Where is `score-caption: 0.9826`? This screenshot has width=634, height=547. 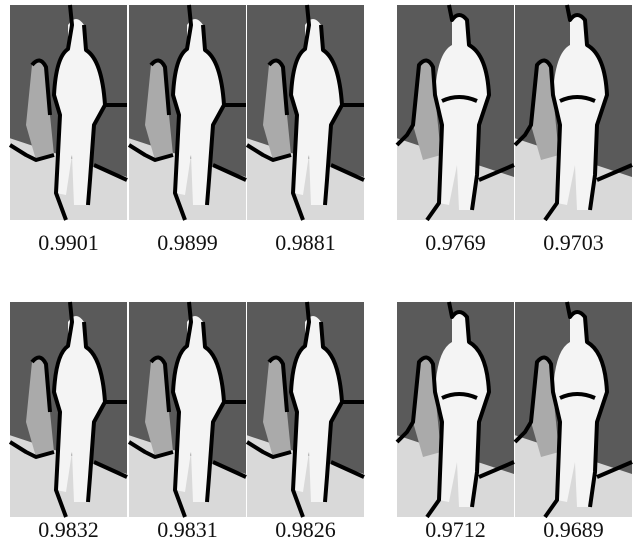
score-caption: 0.9826 is located at coordinates (305, 529).